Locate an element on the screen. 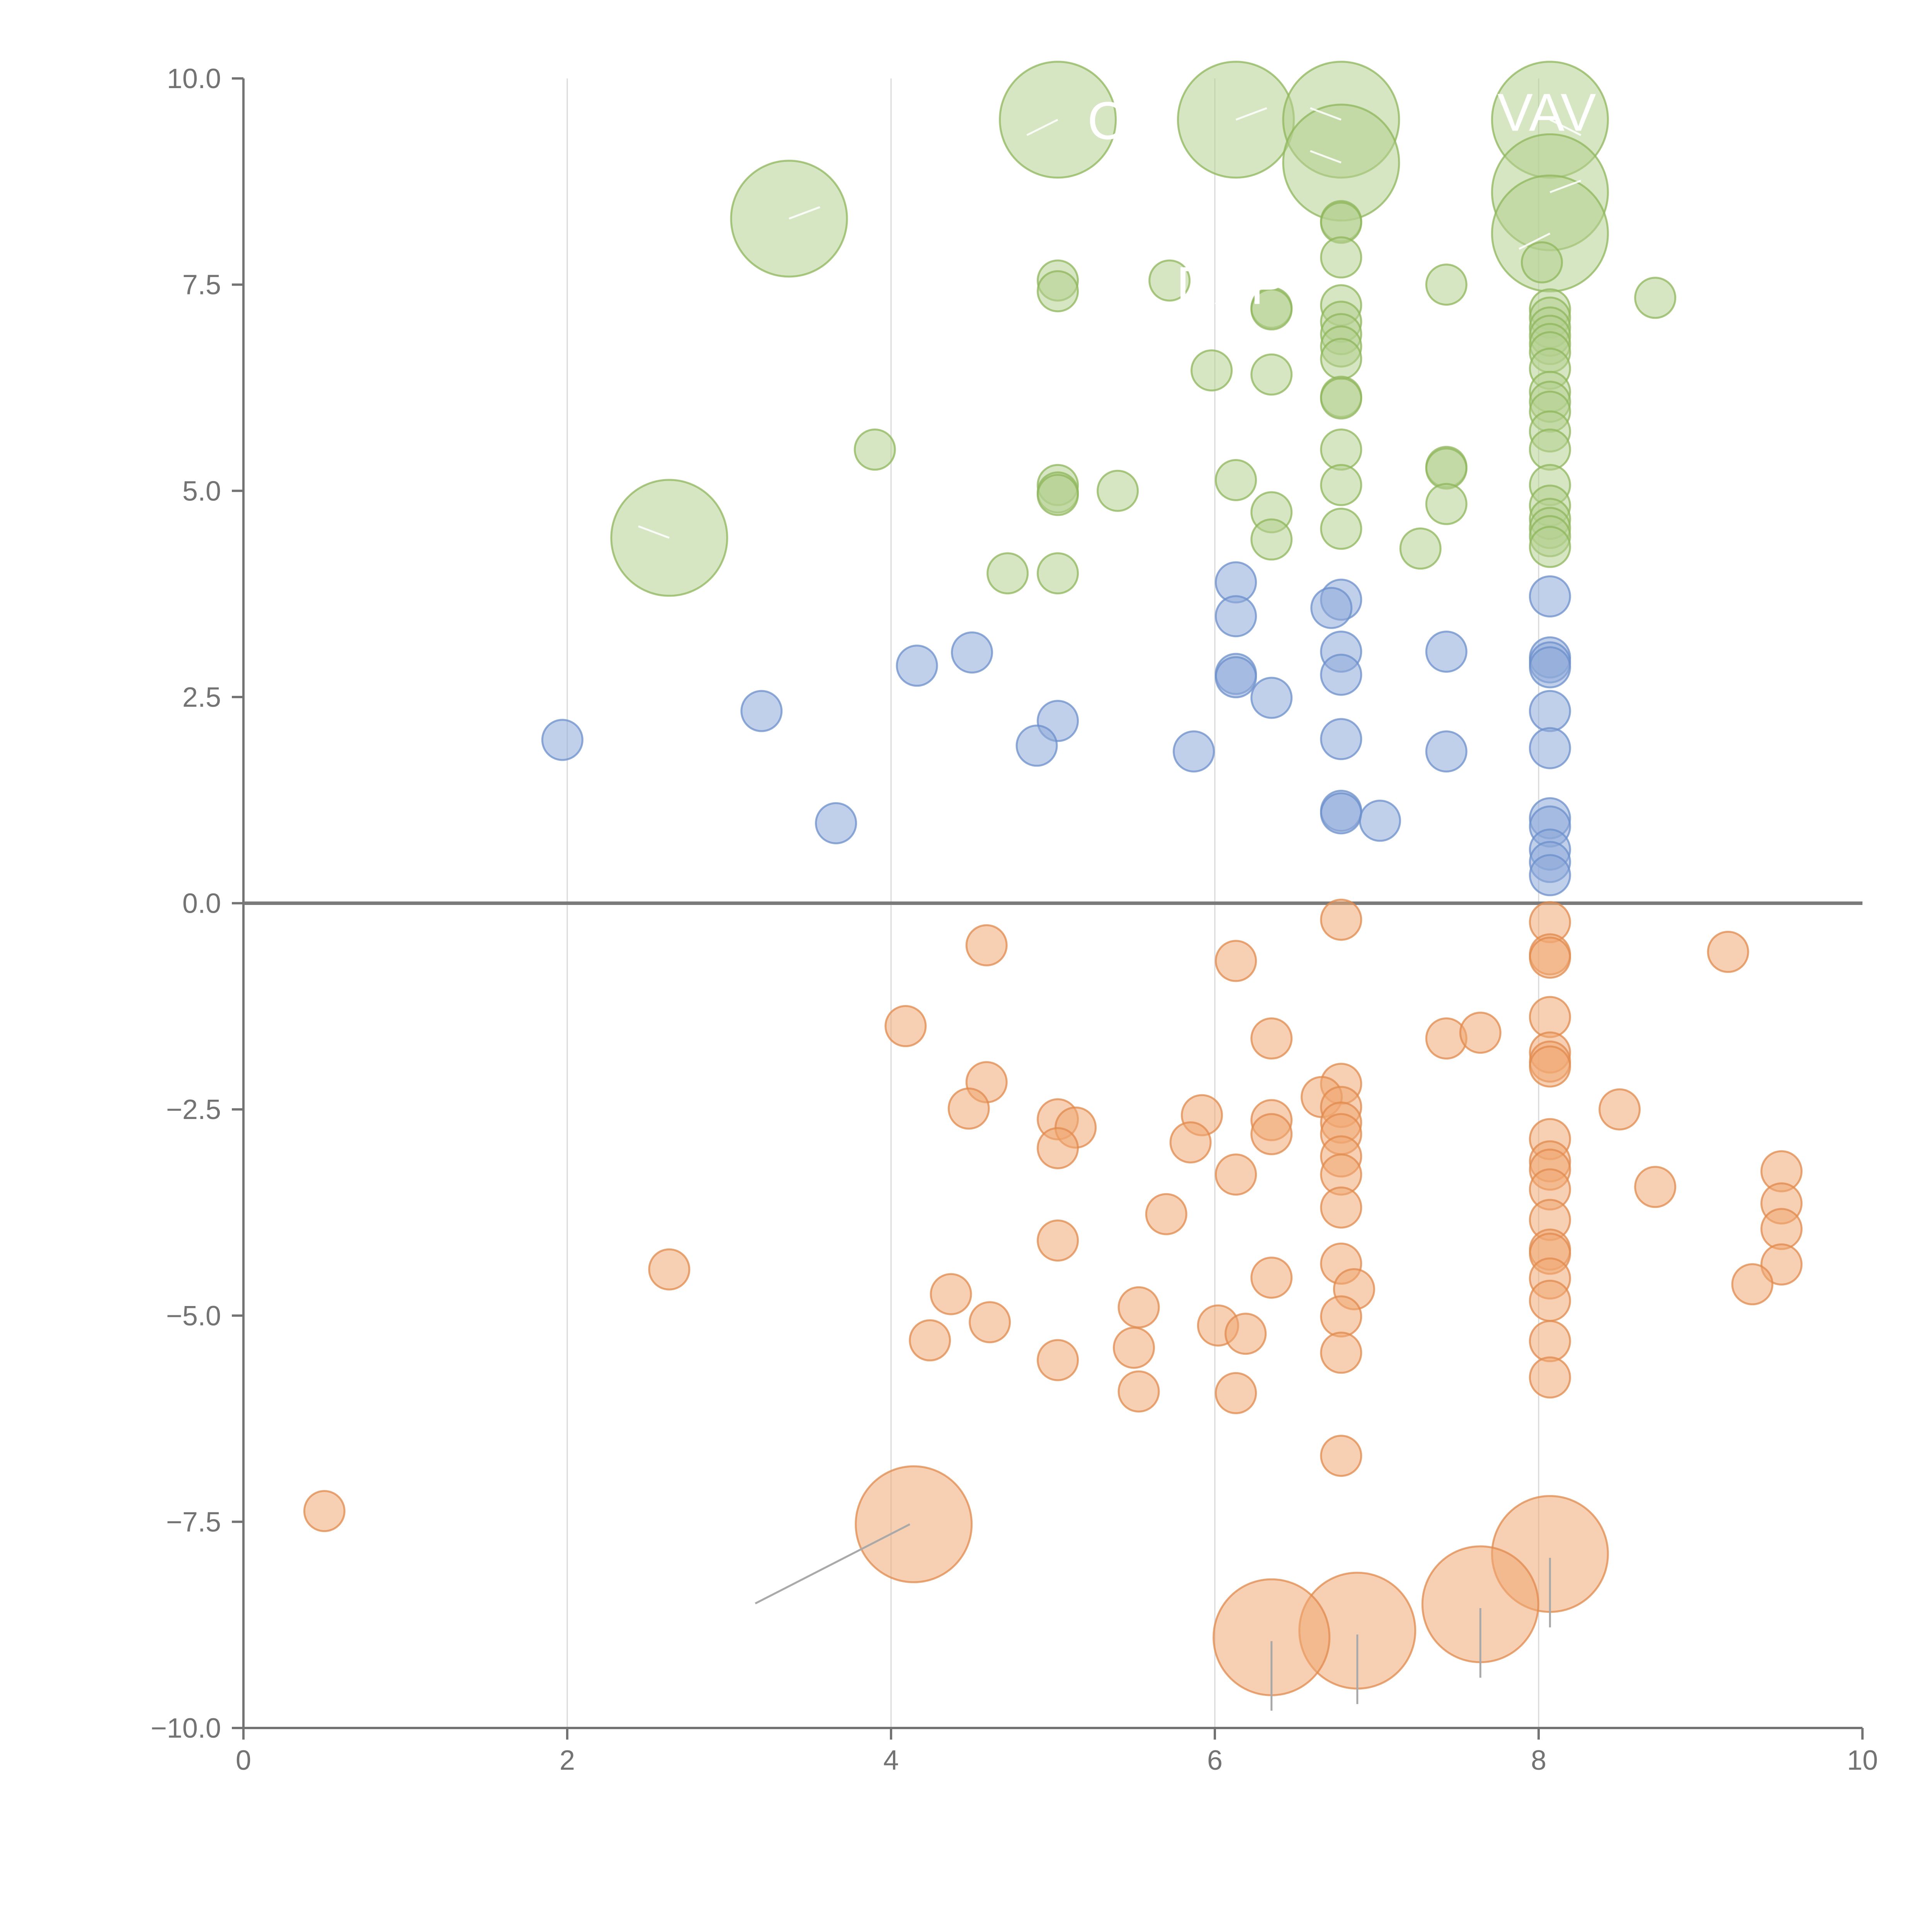 Image resolution: width=1932 pixels, height=1932 pixels. y-tick-label: −2.5 is located at coordinates (193, 1109).